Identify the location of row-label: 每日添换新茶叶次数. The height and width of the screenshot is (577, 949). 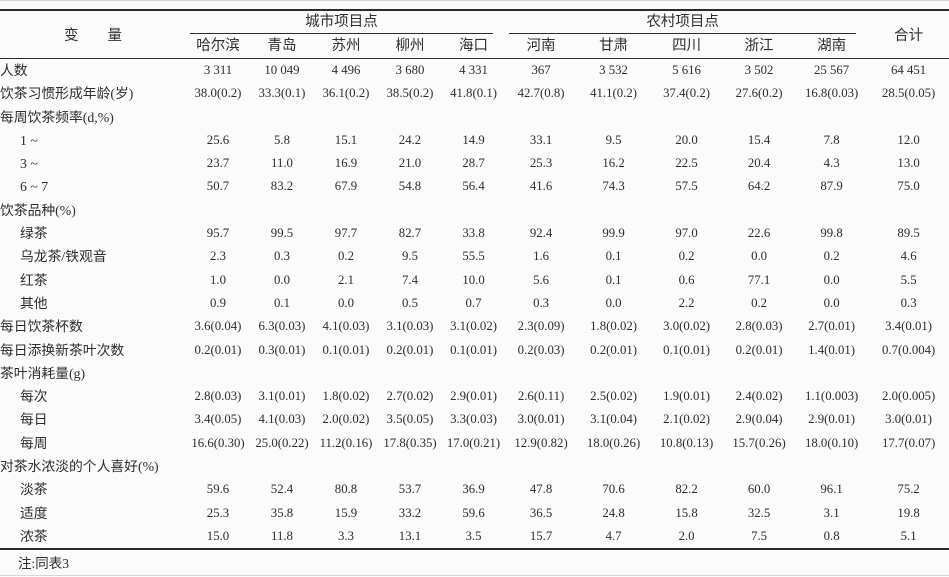
(62, 350).